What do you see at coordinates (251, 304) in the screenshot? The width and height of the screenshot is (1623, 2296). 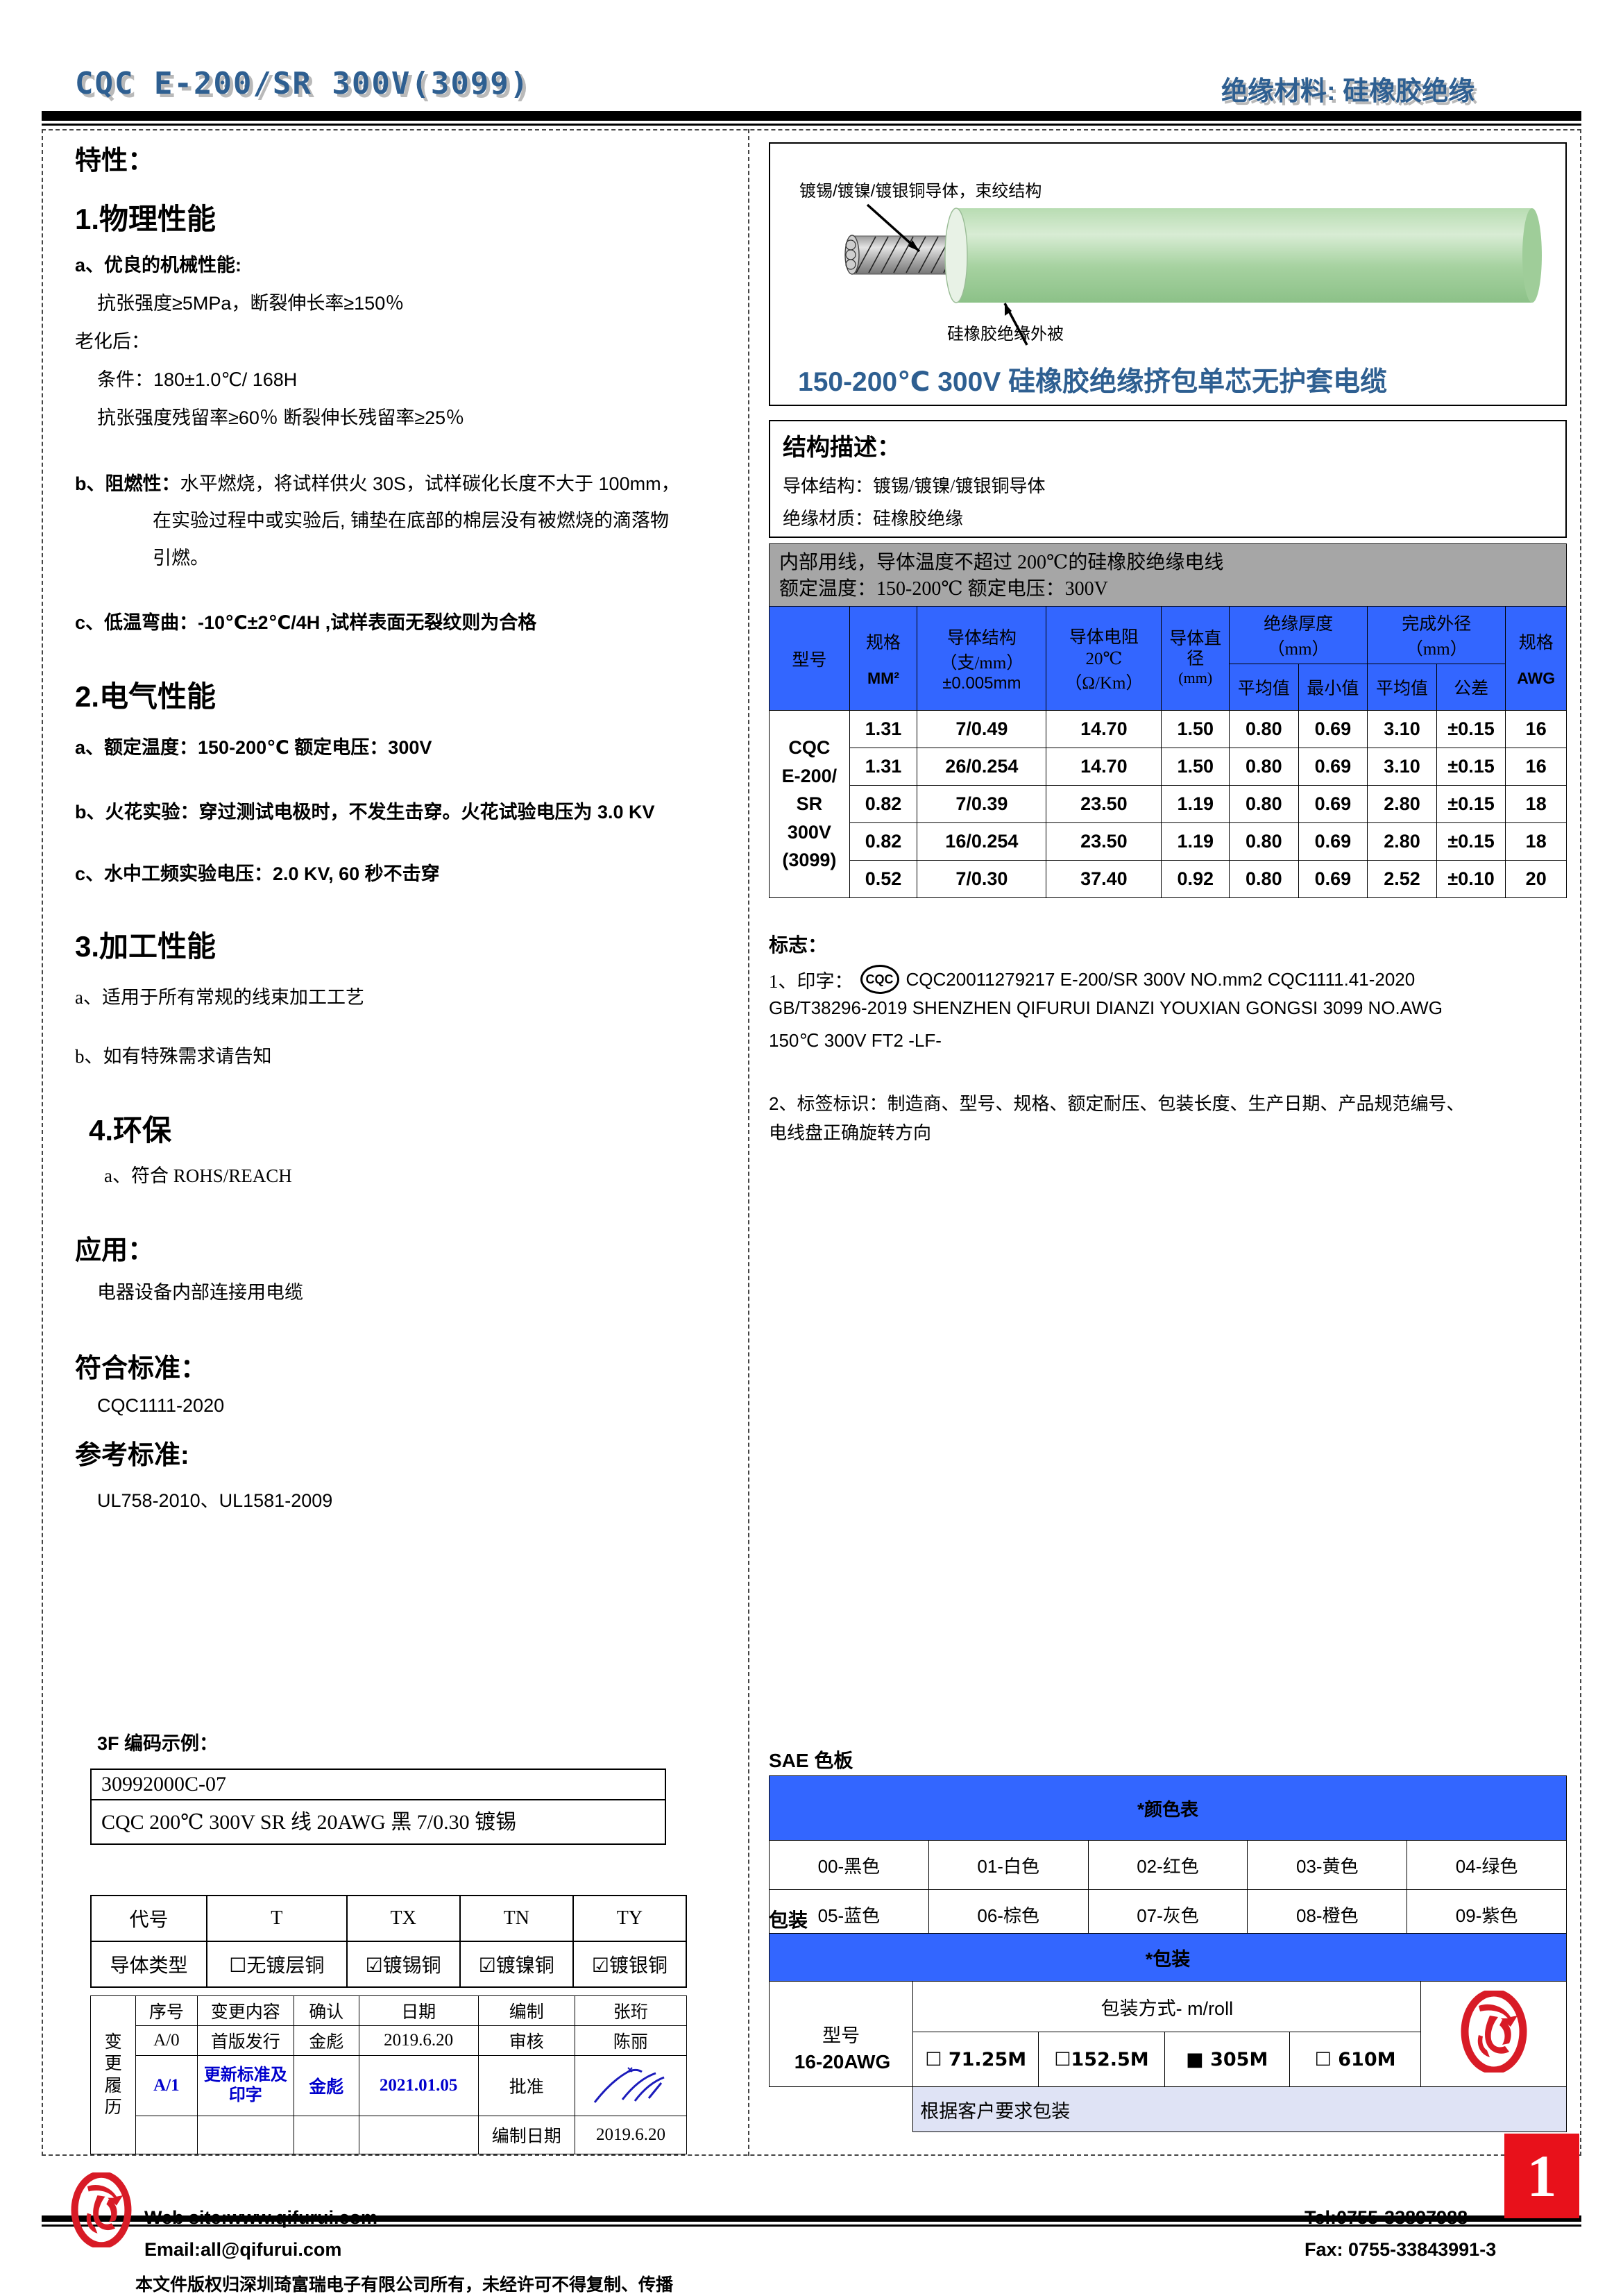 I see `s1-a-line1: 抗张强度≥5MPa，断裂伸长率≥150％` at bounding box center [251, 304].